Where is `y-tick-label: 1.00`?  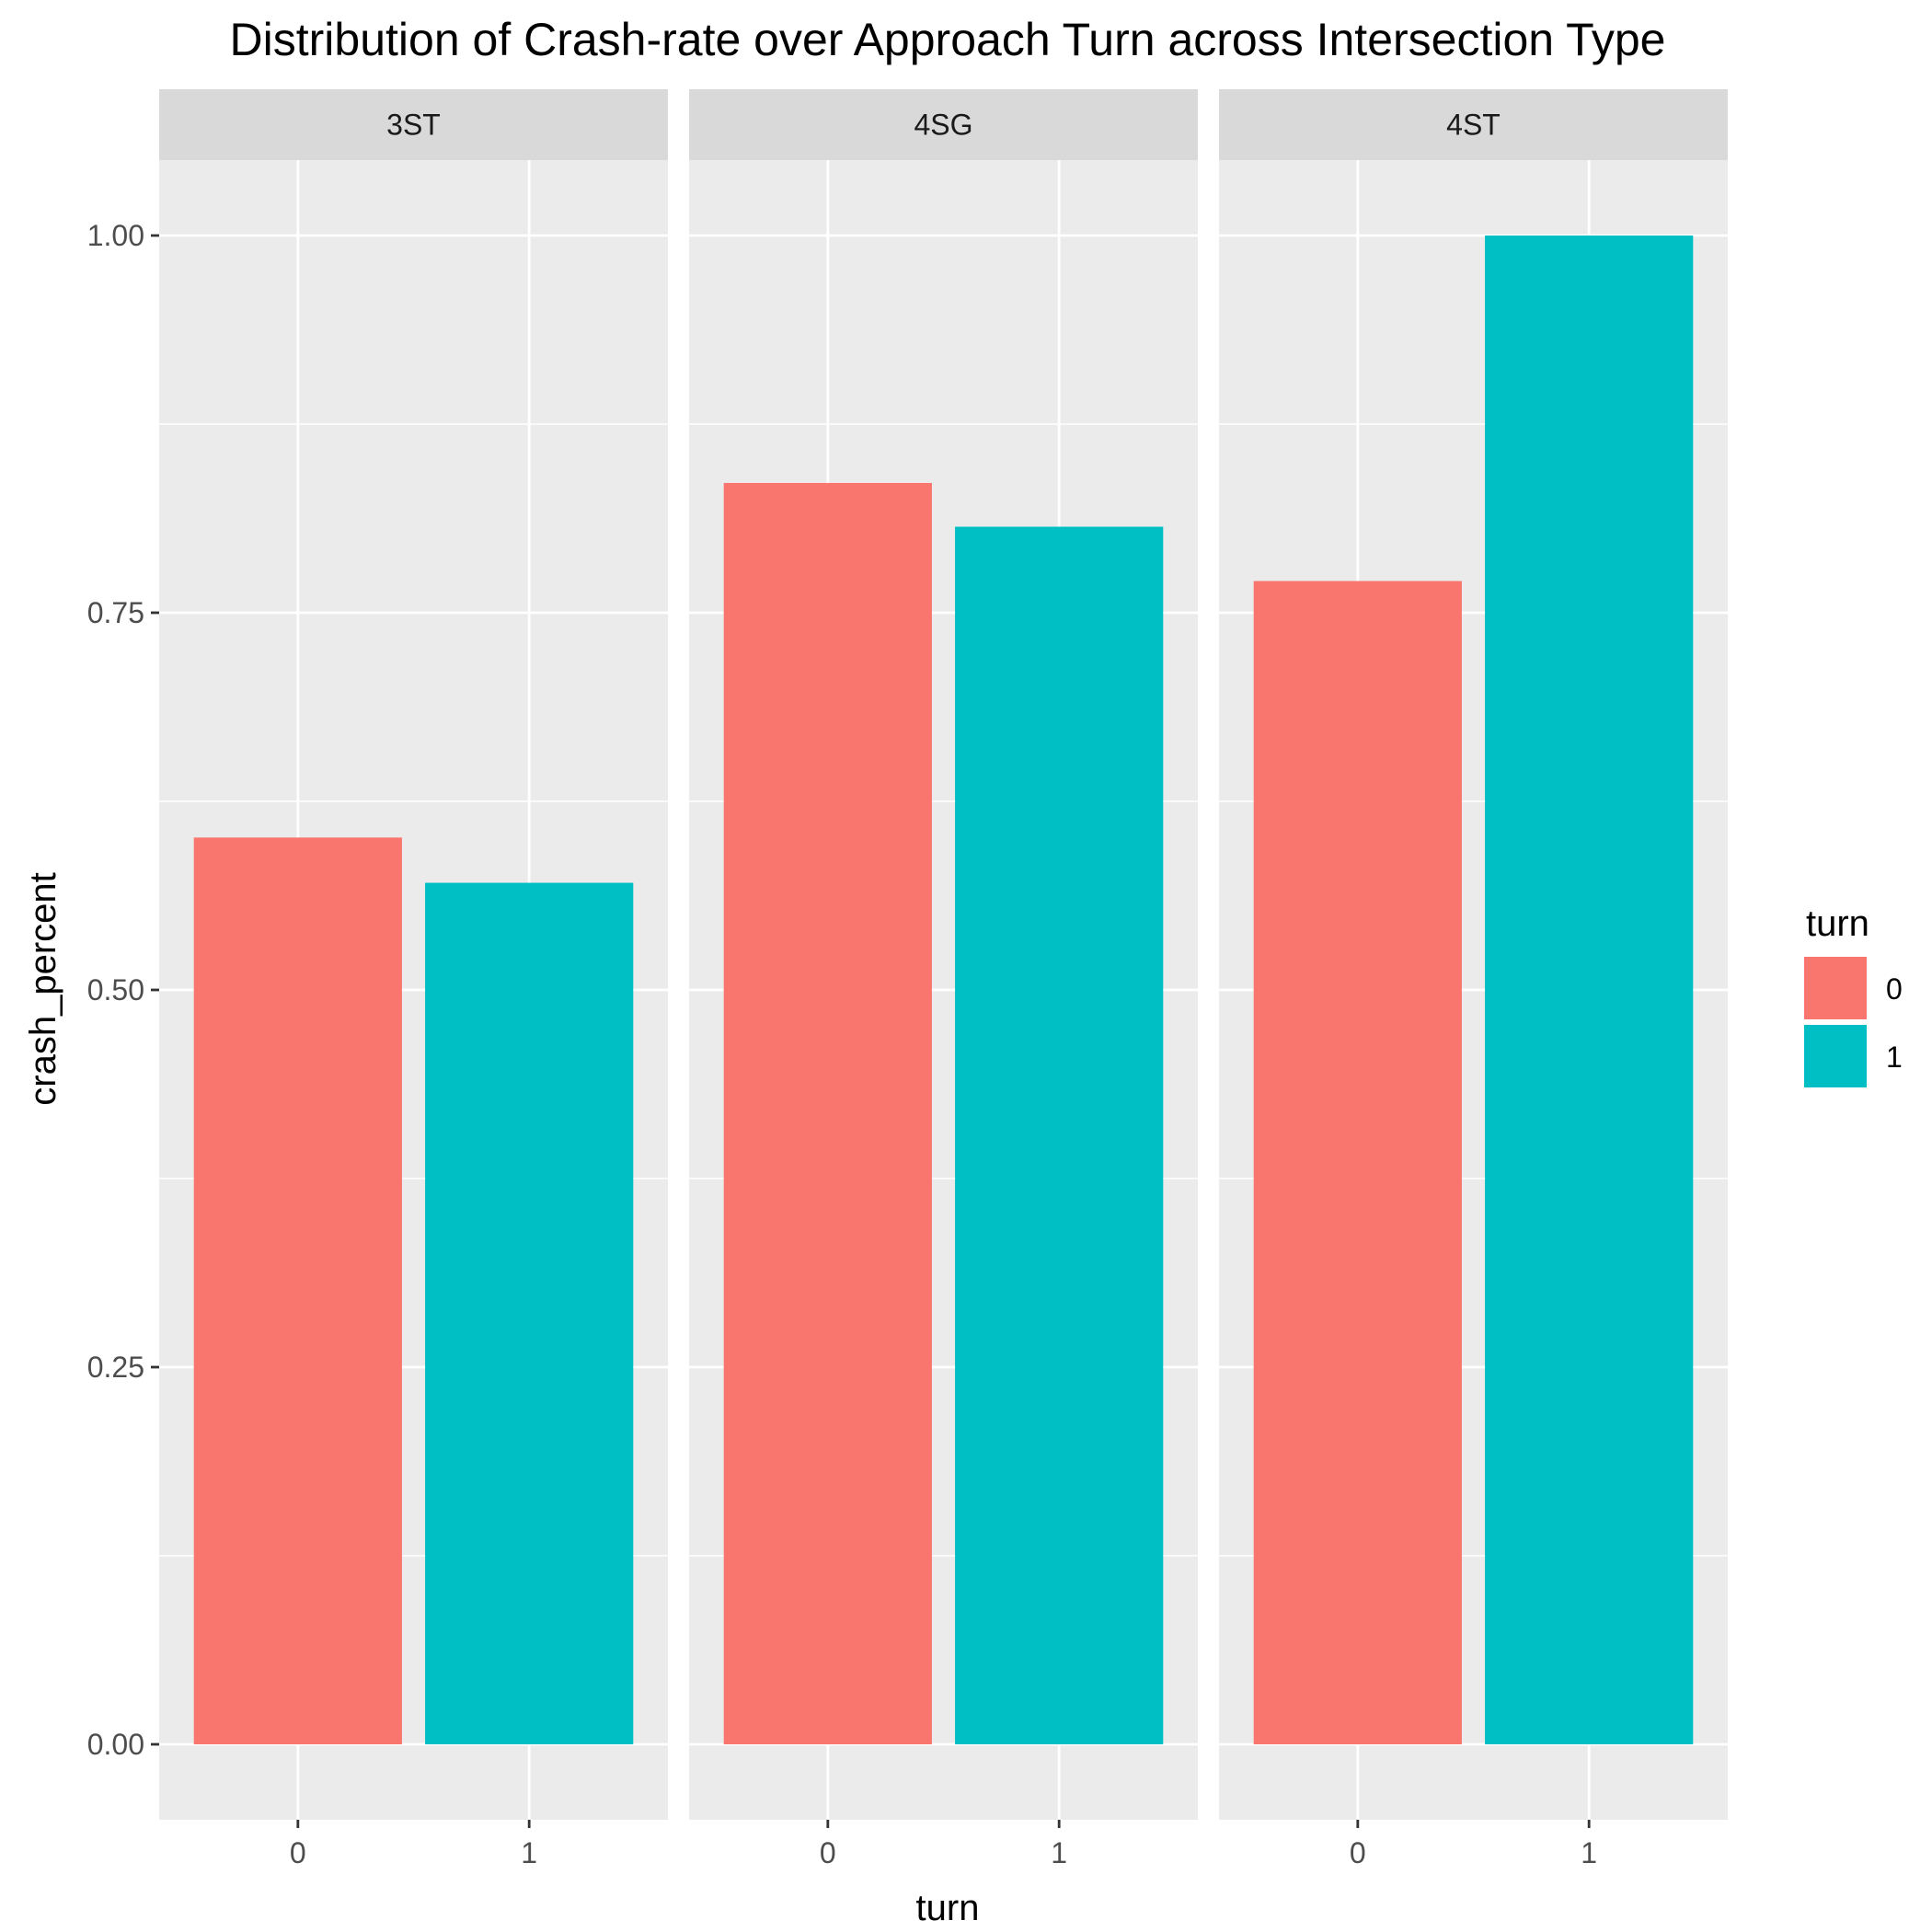
y-tick-label: 1.00 is located at coordinates (115, 235).